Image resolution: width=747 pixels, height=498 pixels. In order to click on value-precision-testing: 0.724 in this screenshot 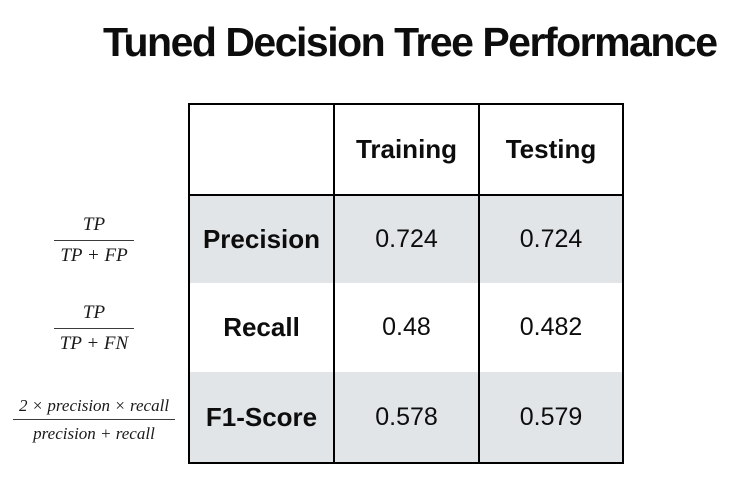, I will do `click(550, 239)`.